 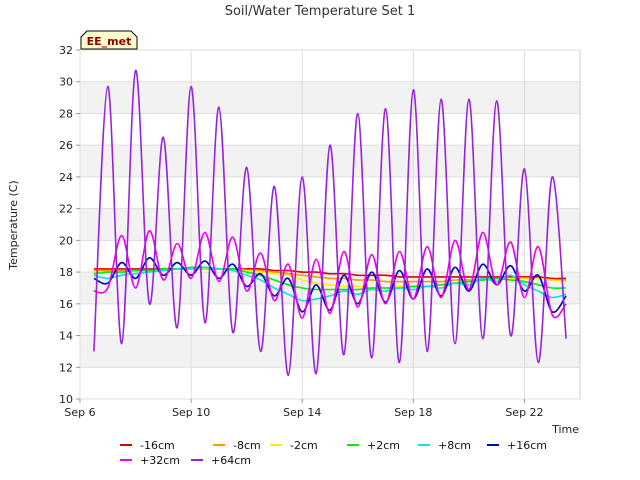 I want to click on y-tick-label: 10, so click(x=66, y=399).